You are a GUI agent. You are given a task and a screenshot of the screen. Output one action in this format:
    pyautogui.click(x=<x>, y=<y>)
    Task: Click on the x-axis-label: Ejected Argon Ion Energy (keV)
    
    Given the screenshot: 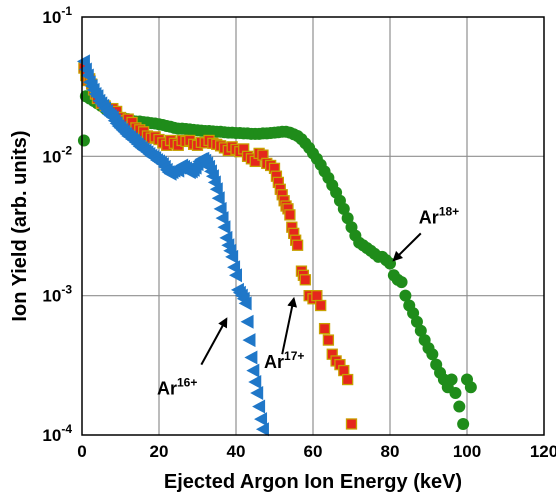 What is the action you would take?
    pyautogui.click(x=313, y=482)
    